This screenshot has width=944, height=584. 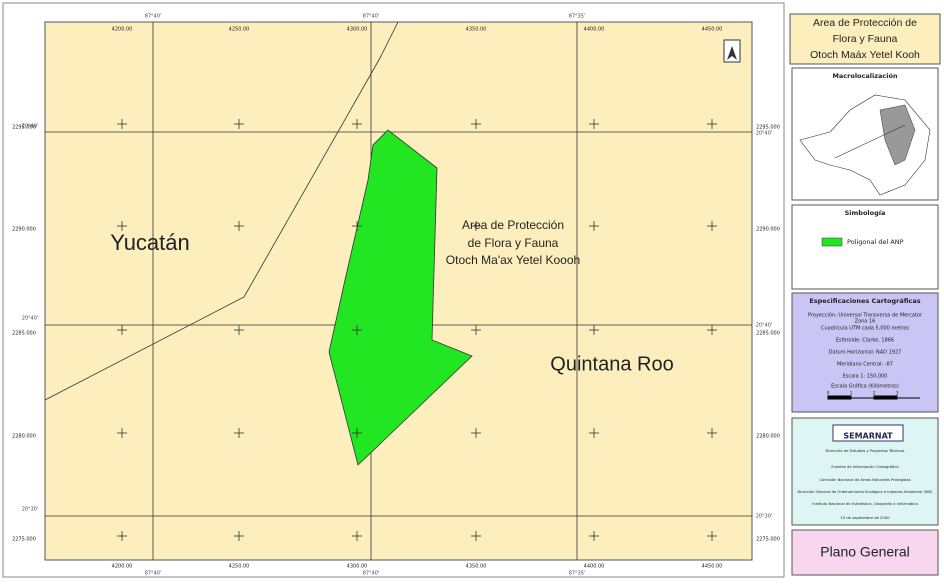 I want to click on scale-tick: 0, so click(x=828, y=394).